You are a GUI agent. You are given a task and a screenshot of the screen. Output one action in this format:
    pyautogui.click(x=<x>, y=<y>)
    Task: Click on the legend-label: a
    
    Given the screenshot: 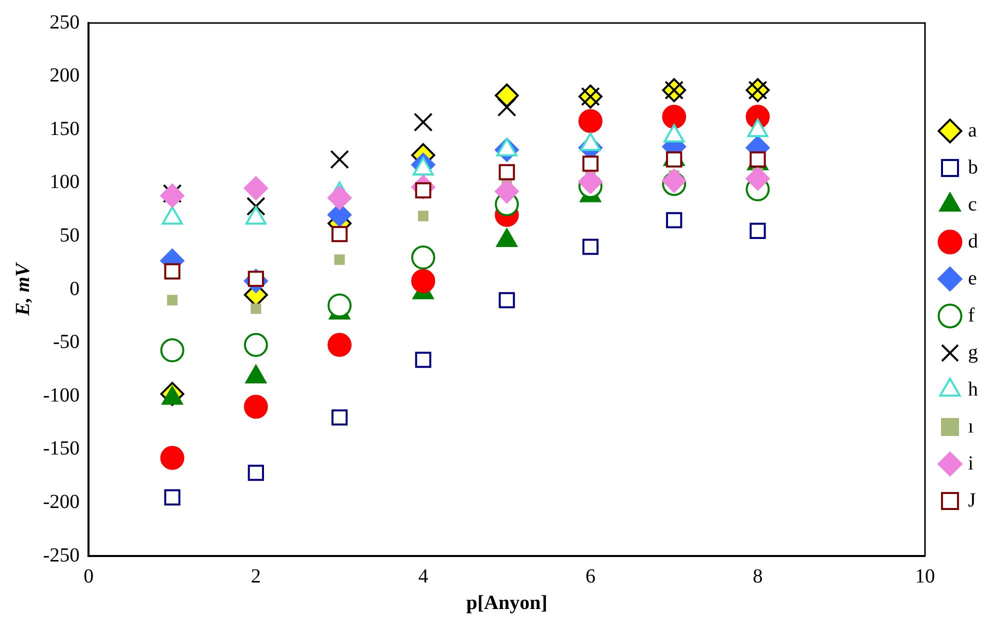 What is the action you would take?
    pyautogui.click(x=972, y=130)
    